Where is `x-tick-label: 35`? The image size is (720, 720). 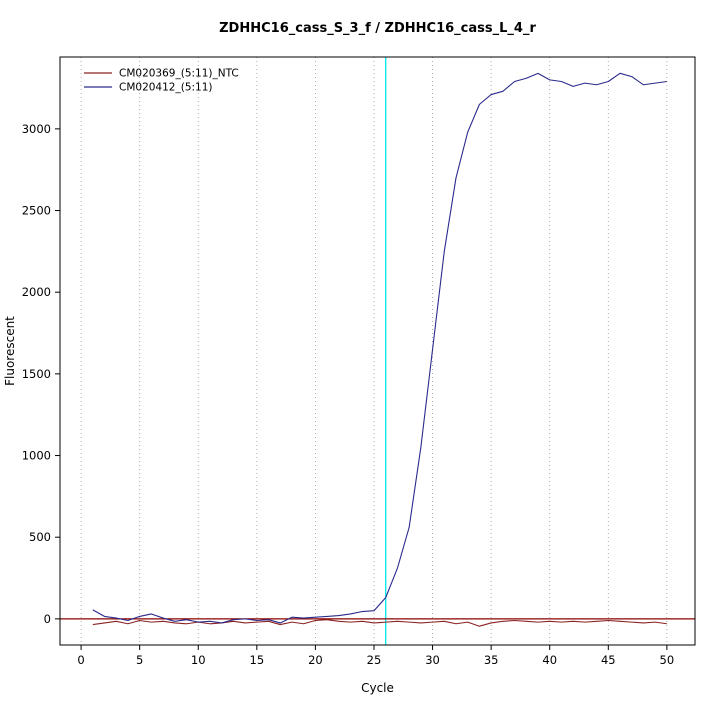 x-tick-label: 35 is located at coordinates (491, 660).